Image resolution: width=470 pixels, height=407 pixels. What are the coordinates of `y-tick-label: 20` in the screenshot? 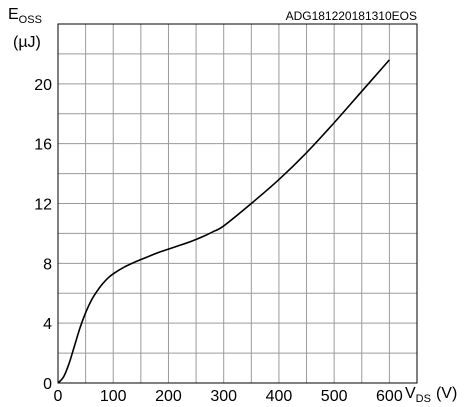 It's located at (43, 85).